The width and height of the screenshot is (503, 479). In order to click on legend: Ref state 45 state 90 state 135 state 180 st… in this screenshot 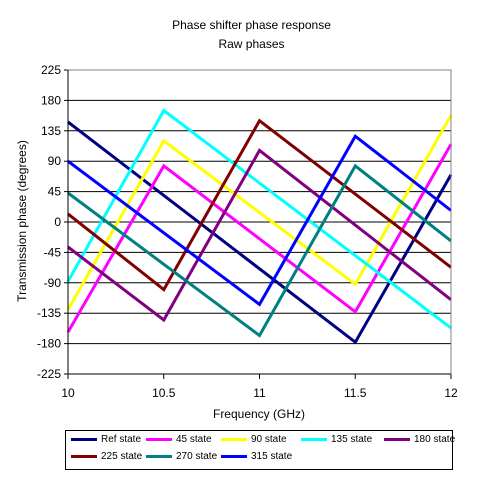, I will do `click(260, 450)`.